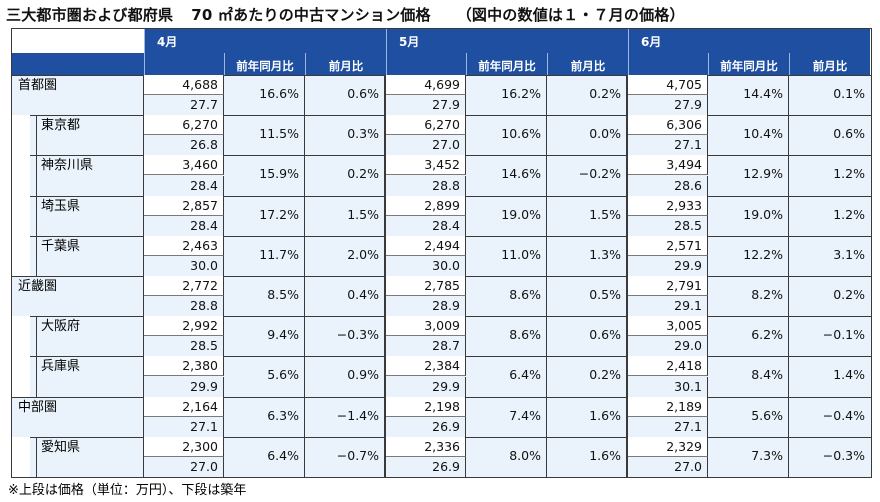 This screenshot has height=502, width=880. I want to click on price-value: 2,772, so click(184, 286).